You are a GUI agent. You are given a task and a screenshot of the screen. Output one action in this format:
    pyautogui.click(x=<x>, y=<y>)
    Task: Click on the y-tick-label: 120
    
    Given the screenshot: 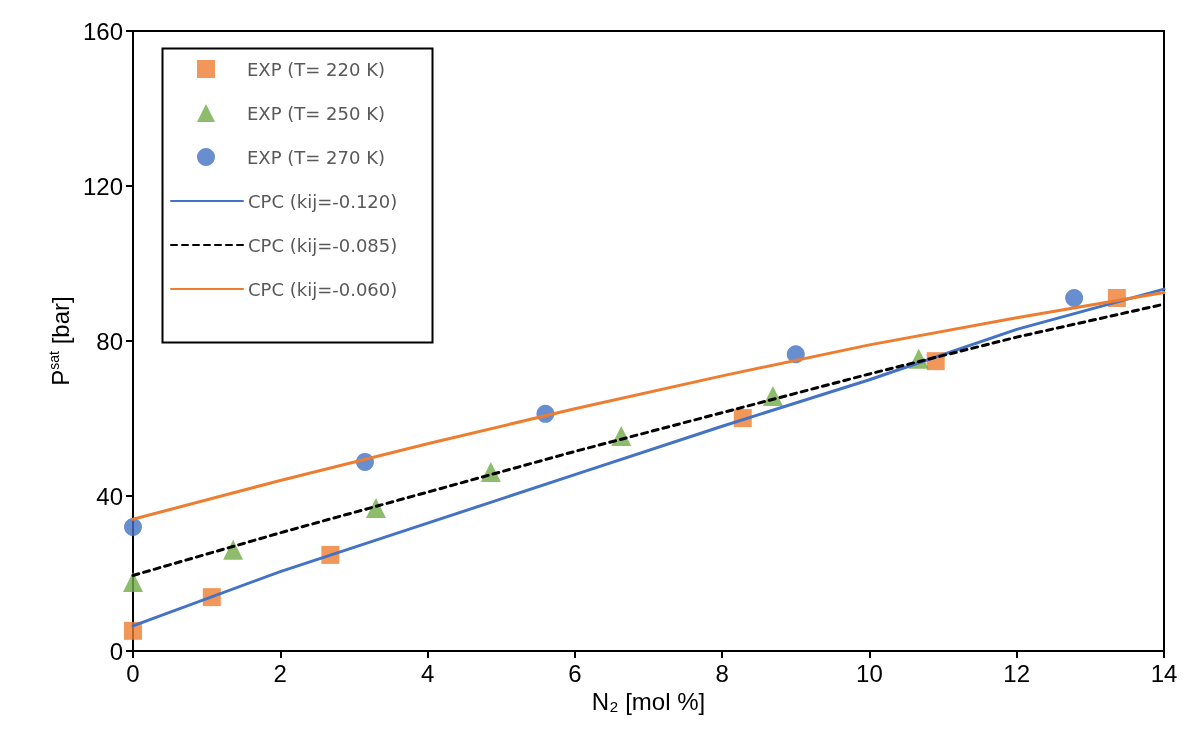 What is the action you would take?
    pyautogui.click(x=102, y=186)
    